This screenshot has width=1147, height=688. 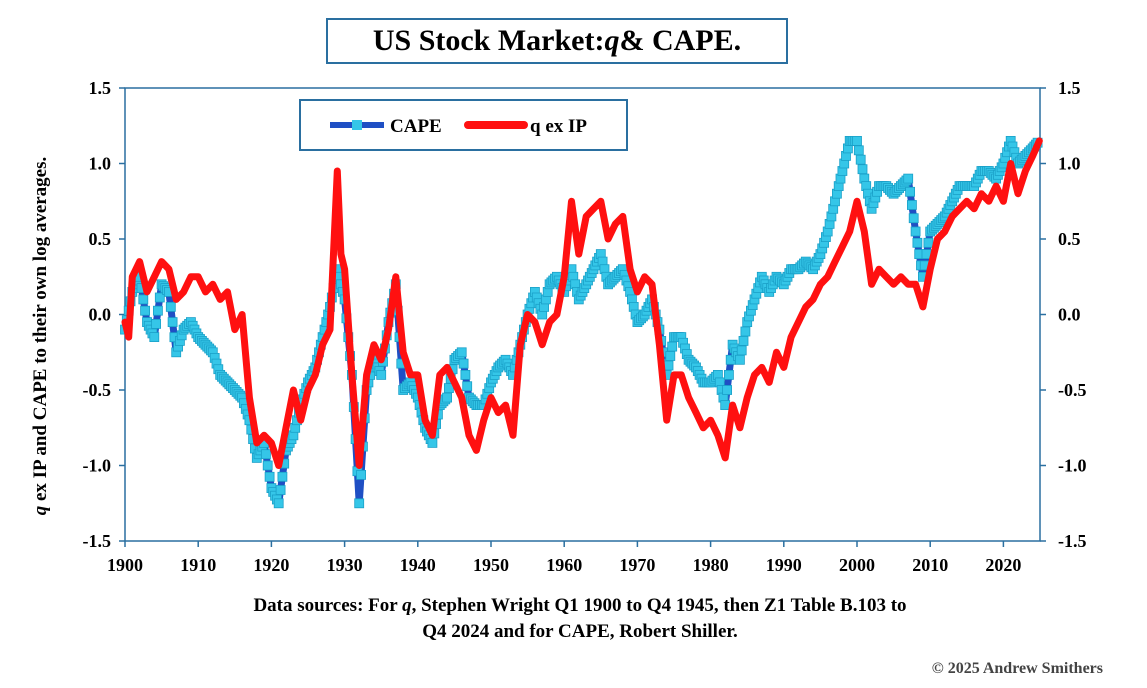 I want to click on chart-title: US Stock Market: q & CAPE., so click(x=557, y=41).